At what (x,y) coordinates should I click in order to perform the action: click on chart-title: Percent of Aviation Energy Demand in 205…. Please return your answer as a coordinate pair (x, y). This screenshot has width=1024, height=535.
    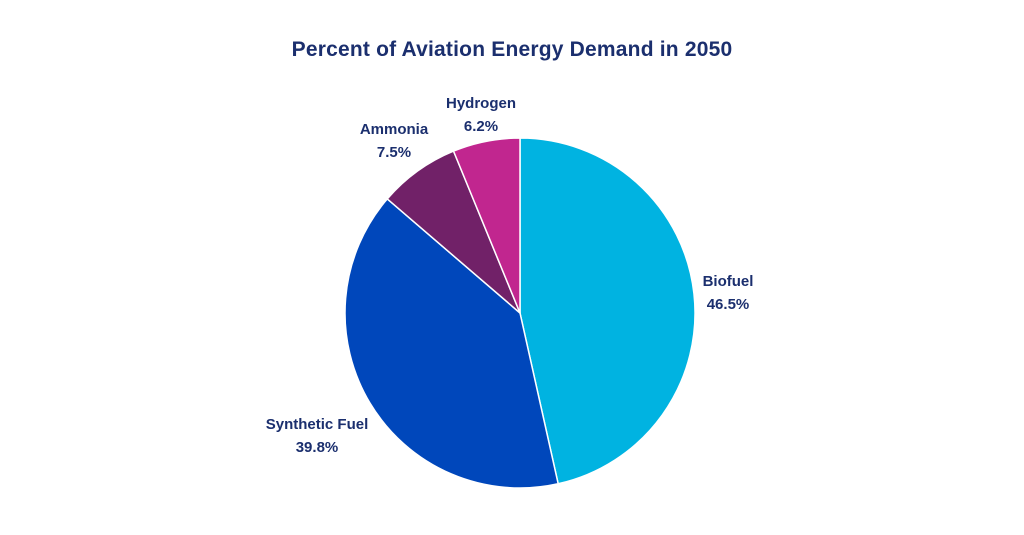
    Looking at the image, I should click on (512, 49).